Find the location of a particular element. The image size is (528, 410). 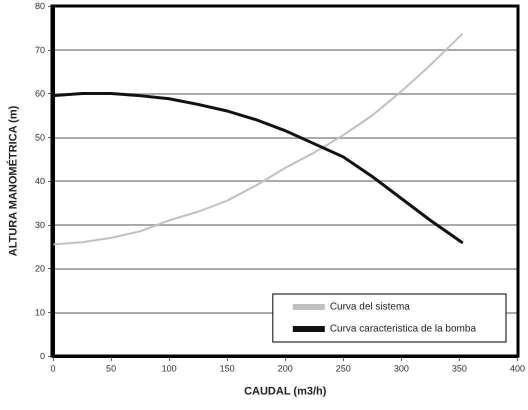

legend-label: Curva del sistema is located at coordinates (370, 307).